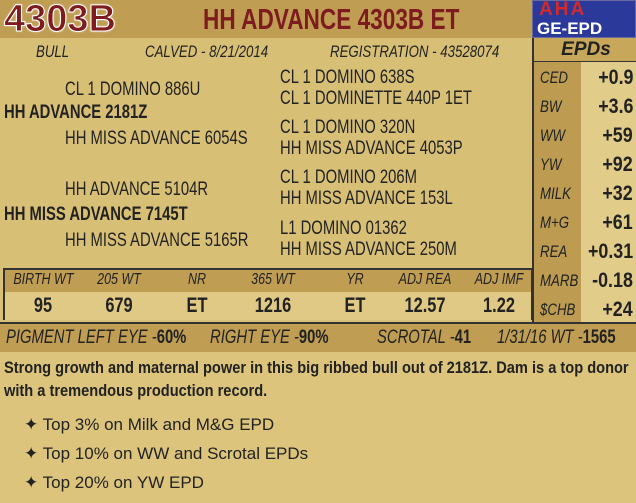  I want to click on sire: HH ADVANCE 2181Z, so click(76, 112).